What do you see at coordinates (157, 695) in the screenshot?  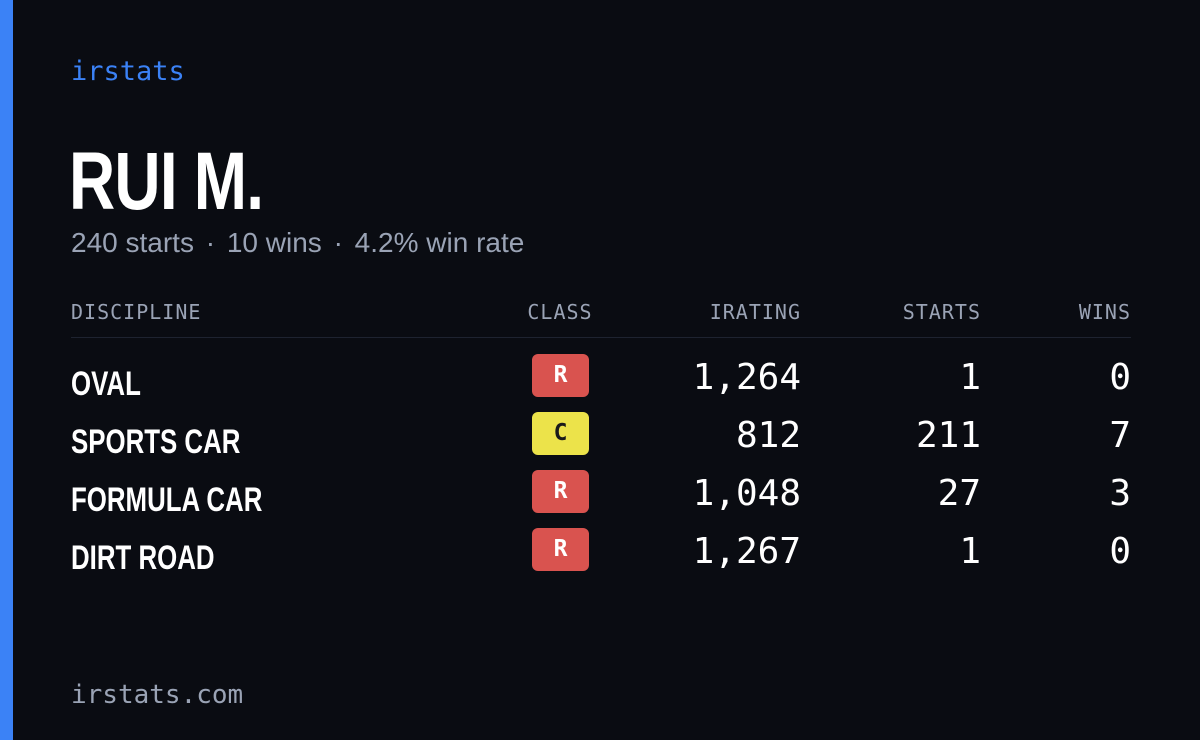 I see `footer-url: irstats.com` at bounding box center [157, 695].